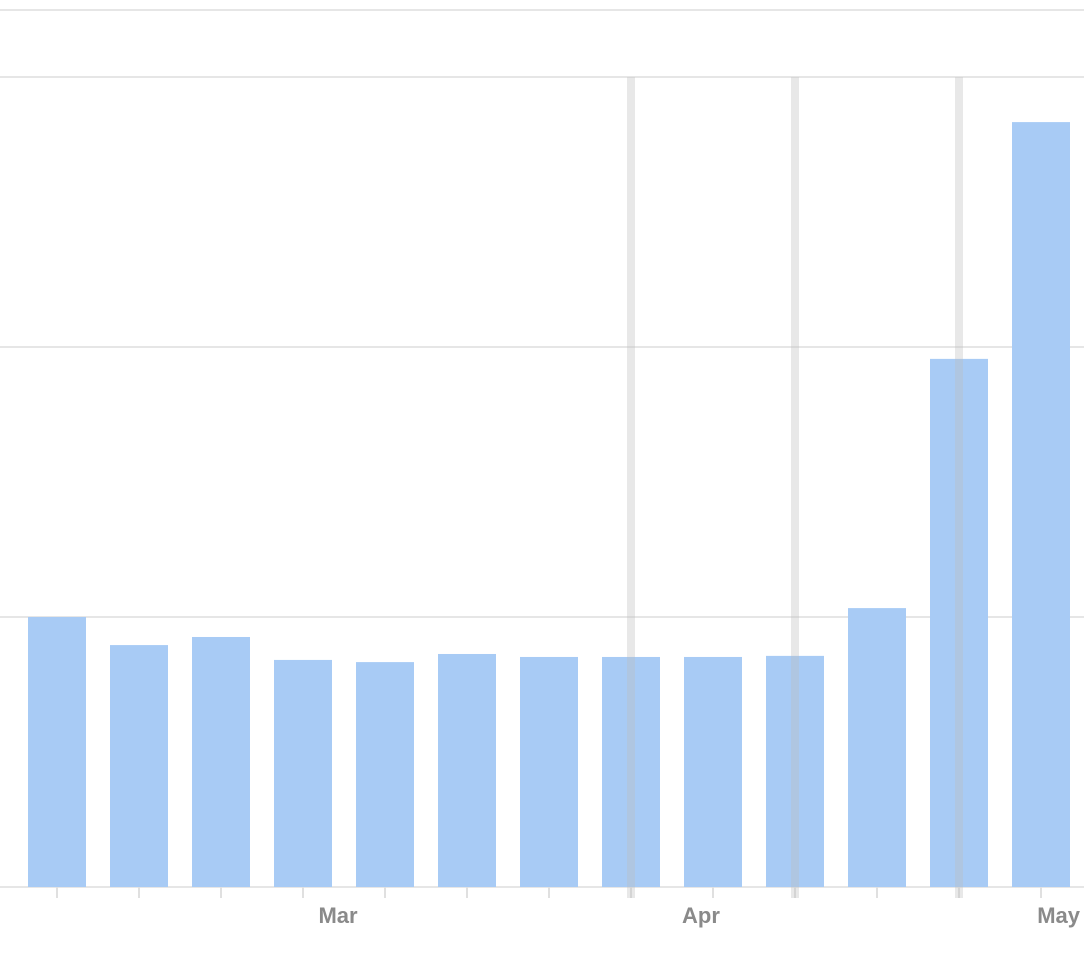 Image resolution: width=1084 pixels, height=962 pixels. Describe the element at coordinates (1059, 915) in the screenshot. I see `x-tick-label: May` at that location.